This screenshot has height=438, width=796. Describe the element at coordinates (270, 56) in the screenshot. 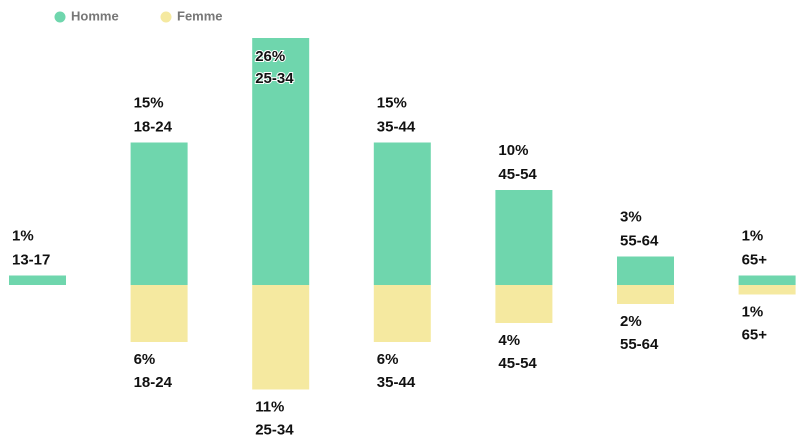

I see `value-label: 26%` at that location.